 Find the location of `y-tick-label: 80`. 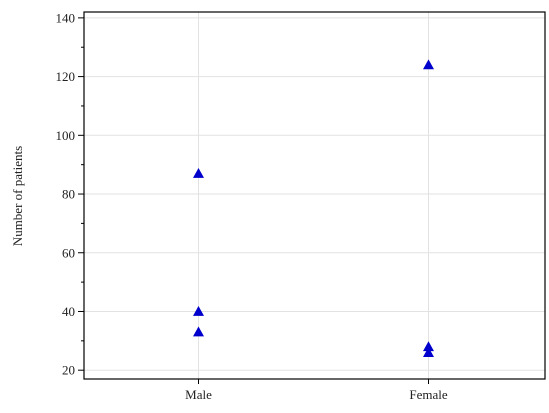

y-tick-label: 80 is located at coordinates (68, 194).